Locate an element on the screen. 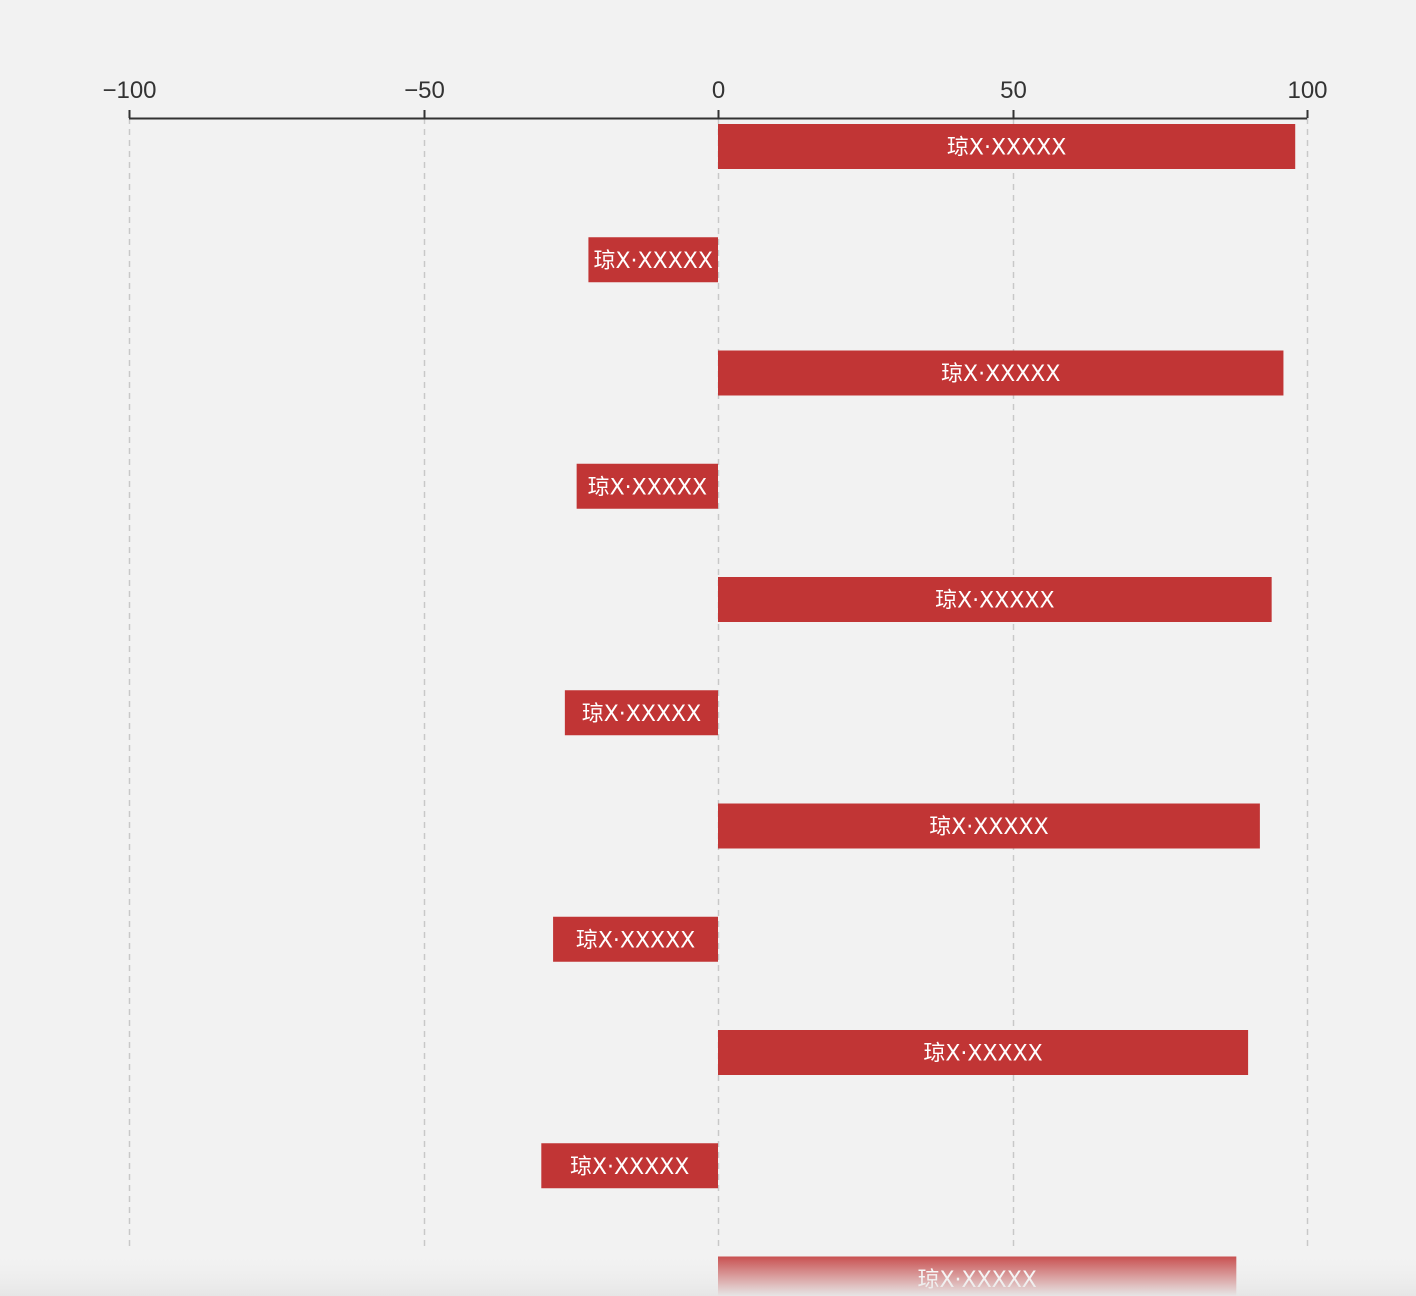 This screenshot has width=1416, height=1296. x-tick-label: −50 is located at coordinates (424, 90).